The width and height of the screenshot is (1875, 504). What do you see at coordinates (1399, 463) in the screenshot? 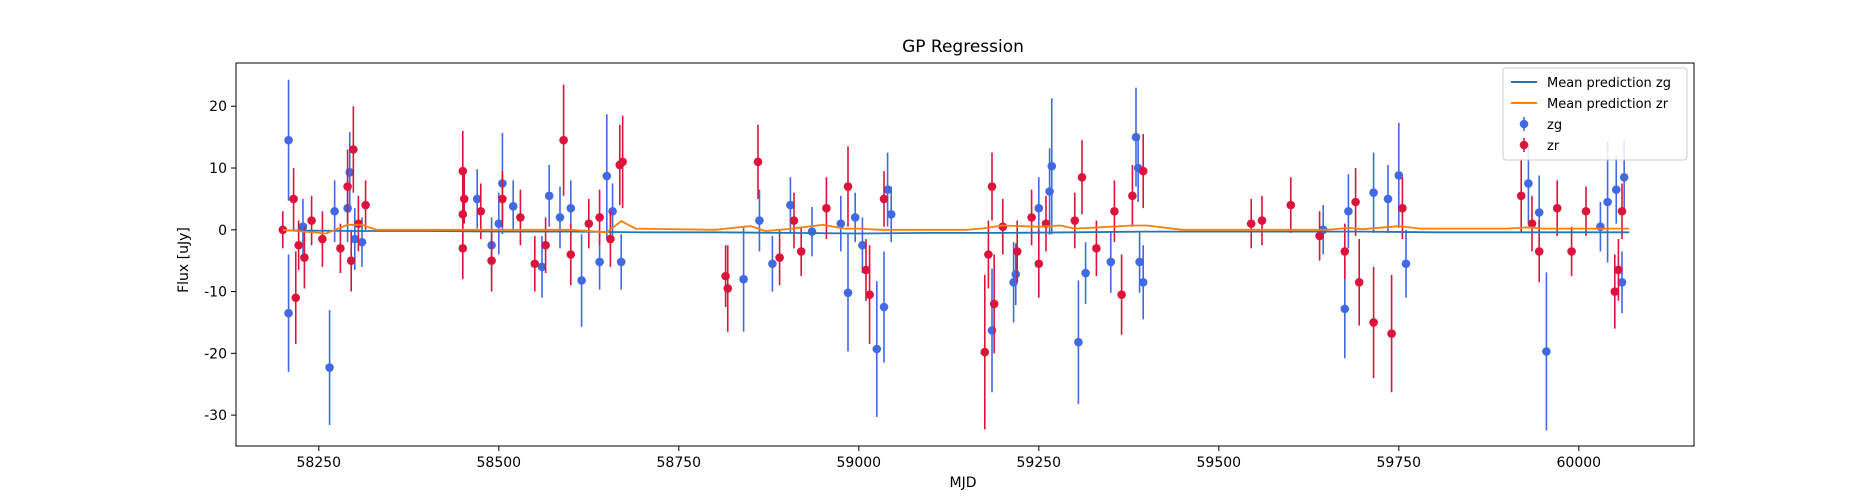
I see `x-tick-label-59750: 59750` at bounding box center [1399, 463].